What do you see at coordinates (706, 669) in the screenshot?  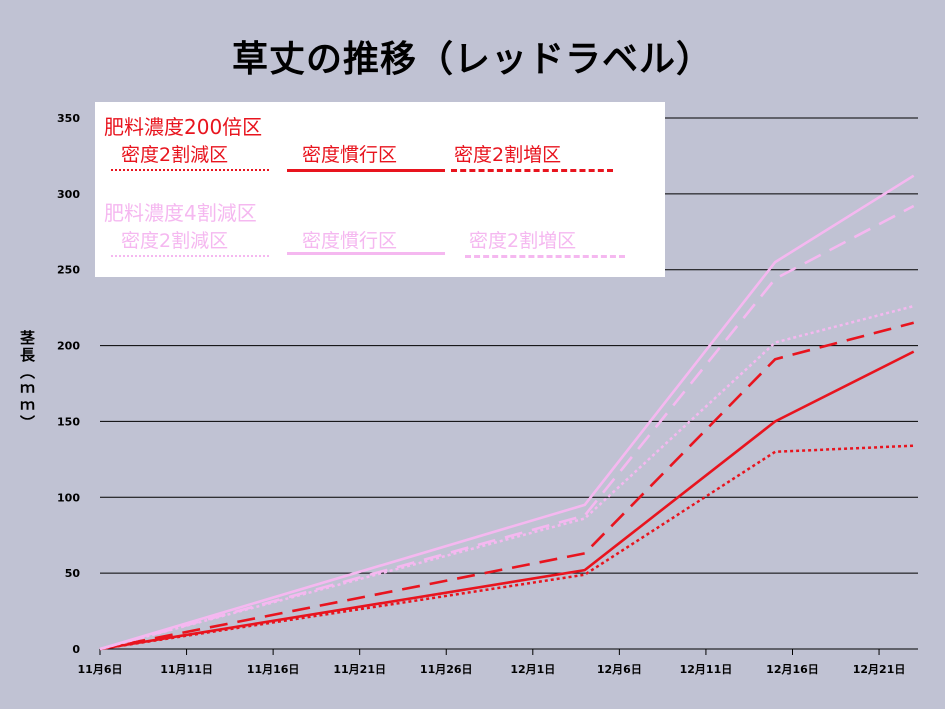 I see `x-tick-label: 12月11日` at bounding box center [706, 669].